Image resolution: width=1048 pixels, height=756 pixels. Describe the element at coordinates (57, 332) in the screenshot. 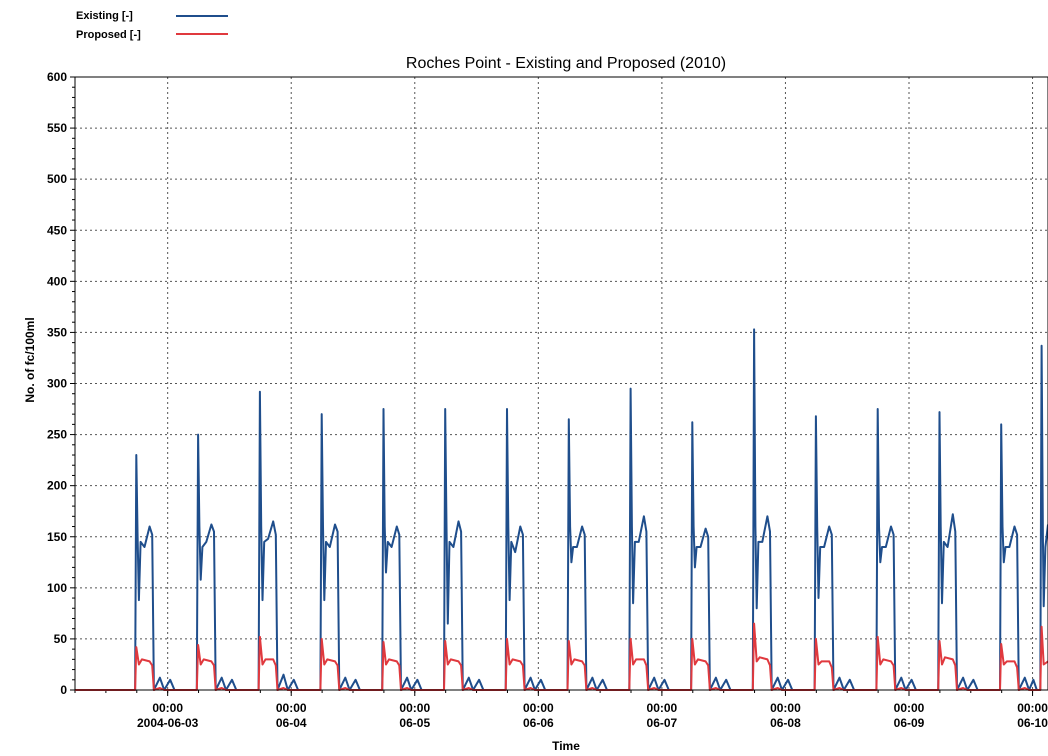

I see `y-tick-label: 350` at that location.